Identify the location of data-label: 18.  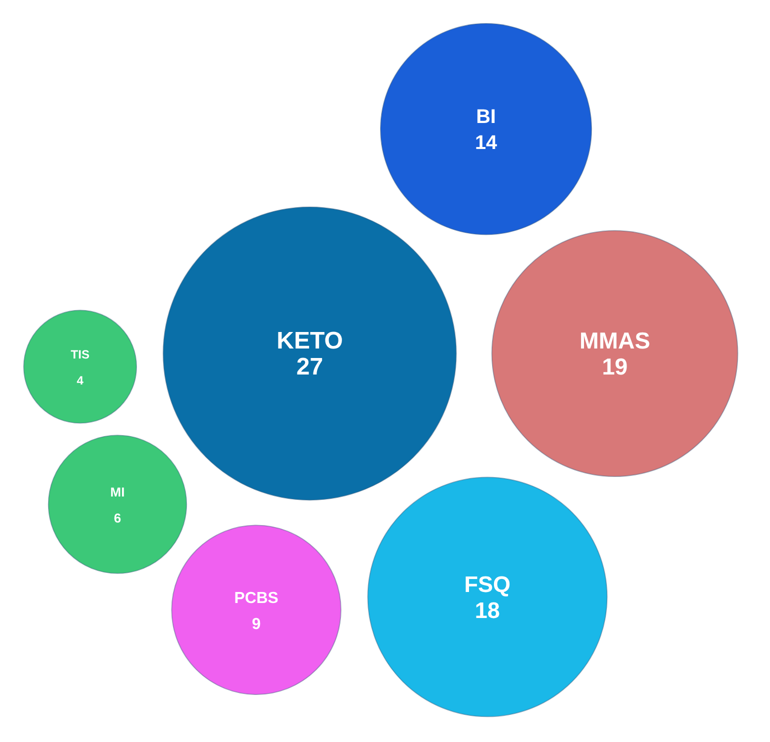
(487, 610).